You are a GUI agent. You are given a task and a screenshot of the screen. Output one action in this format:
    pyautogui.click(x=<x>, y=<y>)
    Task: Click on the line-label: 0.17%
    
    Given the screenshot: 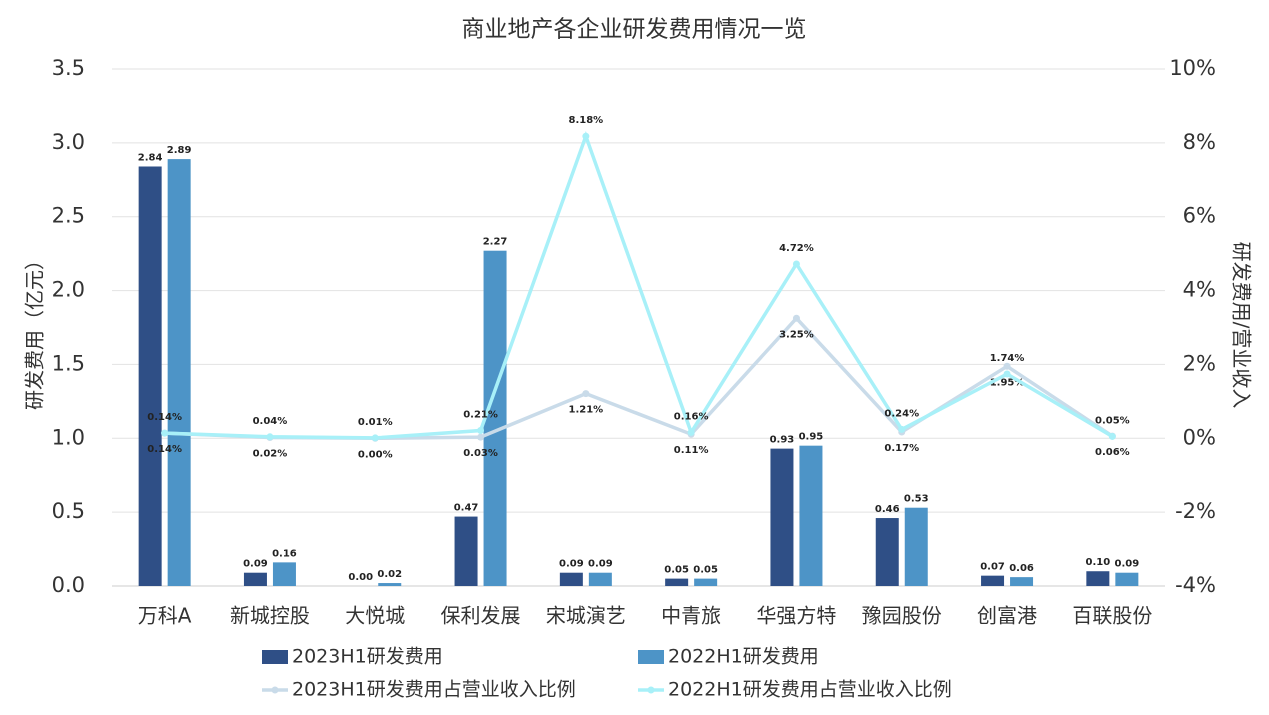 What is the action you would take?
    pyautogui.click(x=901, y=448)
    